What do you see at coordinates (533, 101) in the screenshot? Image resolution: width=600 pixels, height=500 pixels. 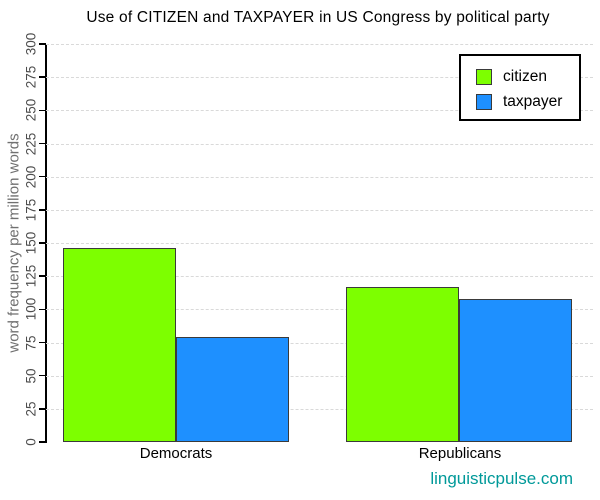 I see `legend-label-taxpayer: taxpayer` at bounding box center [533, 101].